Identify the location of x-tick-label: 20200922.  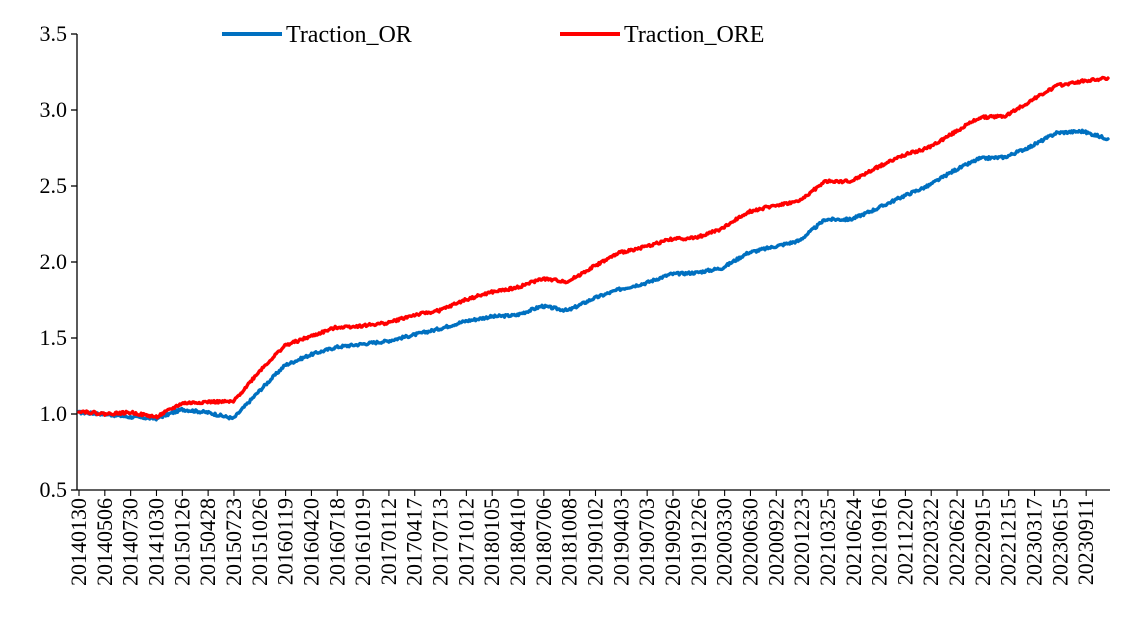
(775, 542).